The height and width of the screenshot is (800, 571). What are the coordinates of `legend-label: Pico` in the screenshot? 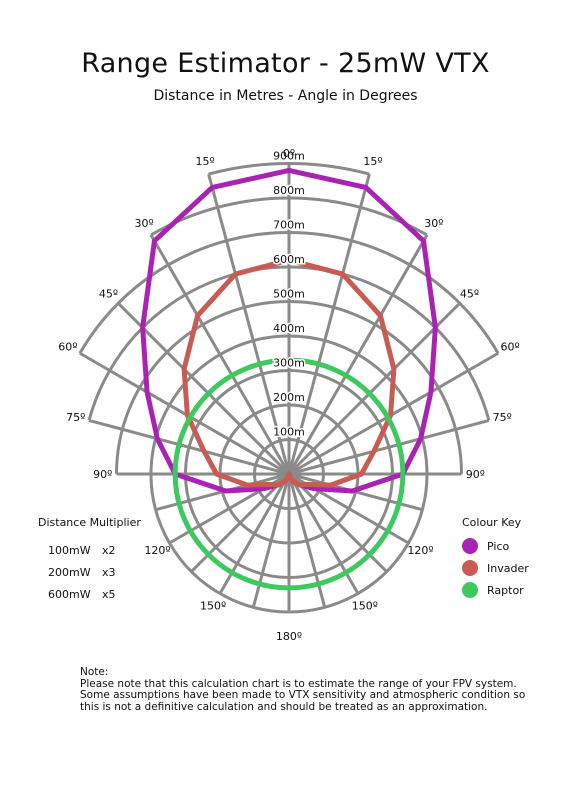 It's located at (498, 546).